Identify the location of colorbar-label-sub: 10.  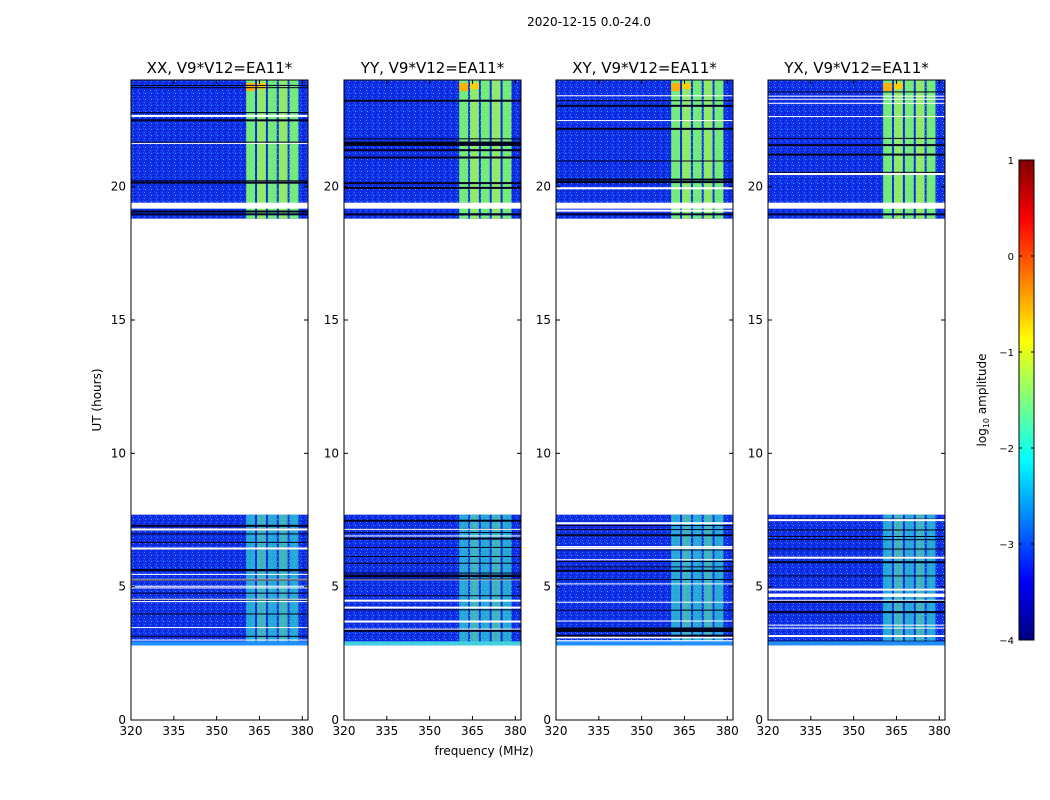
(986, 423).